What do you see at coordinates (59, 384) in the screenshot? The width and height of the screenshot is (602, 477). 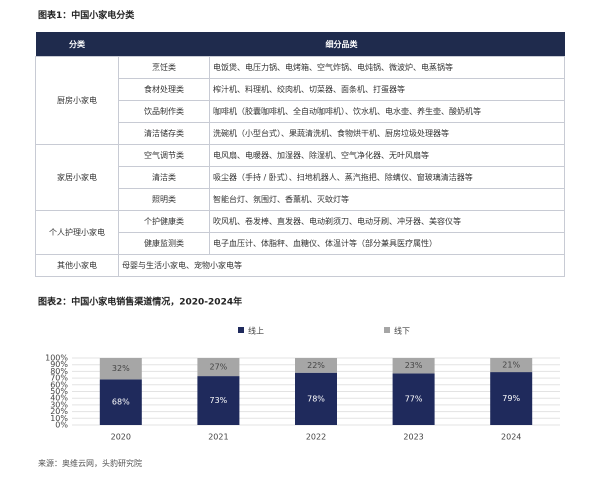 I see `y-tick-label: 60%` at bounding box center [59, 384].